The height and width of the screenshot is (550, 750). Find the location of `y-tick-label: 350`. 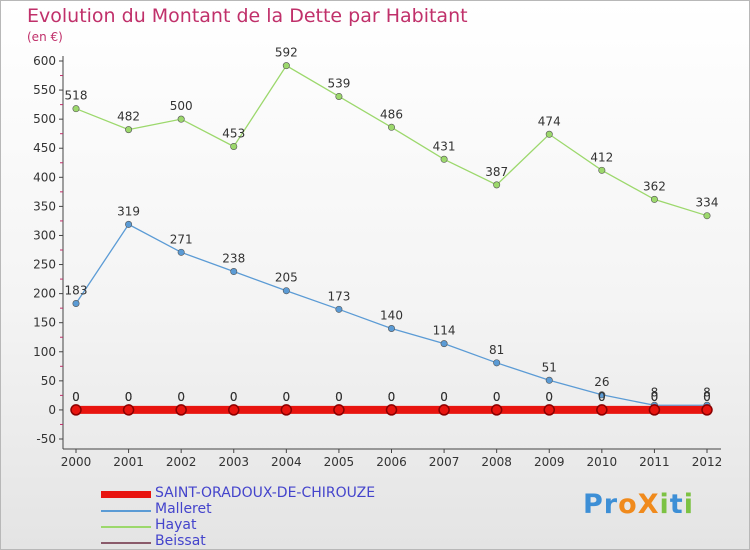

y-tick-label: 350 is located at coordinates (44, 206).